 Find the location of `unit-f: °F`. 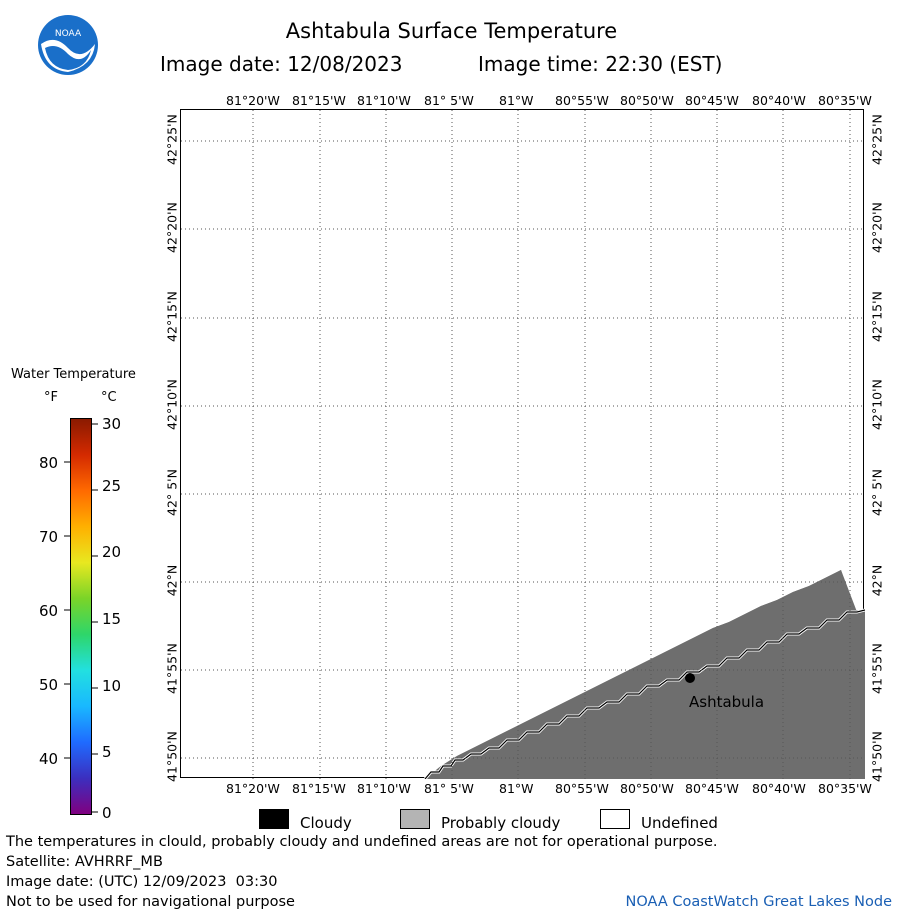

unit-f: °F is located at coordinates (51, 397).